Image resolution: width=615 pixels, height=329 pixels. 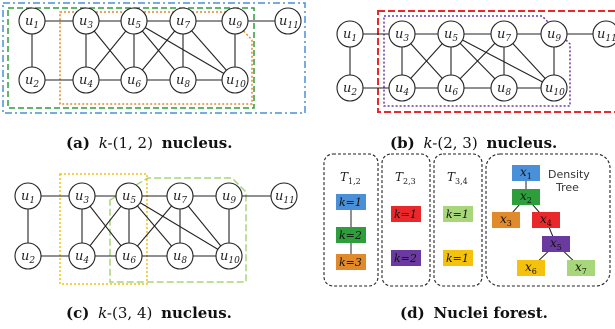 I want to click on tree-t34-frame, so click(x=458, y=220).